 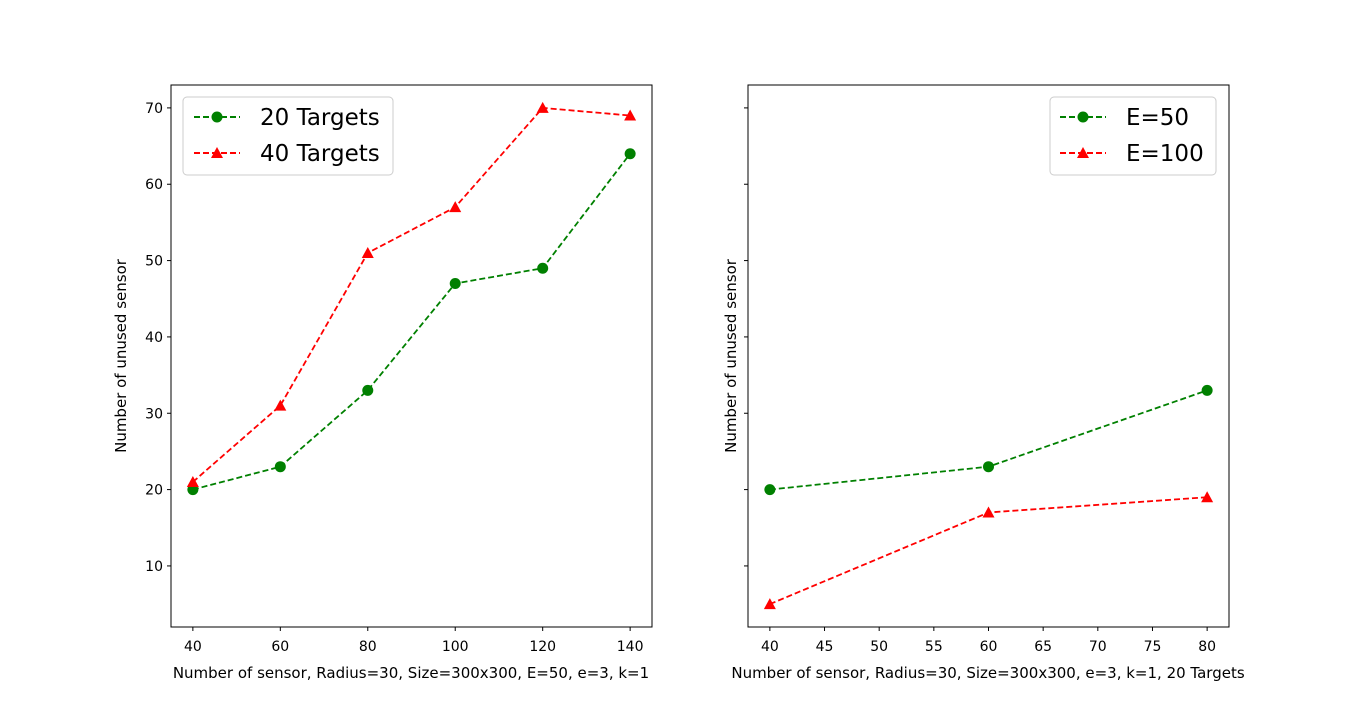 I want to click on right-legend-label-1: E=100, so click(x=1165, y=154).